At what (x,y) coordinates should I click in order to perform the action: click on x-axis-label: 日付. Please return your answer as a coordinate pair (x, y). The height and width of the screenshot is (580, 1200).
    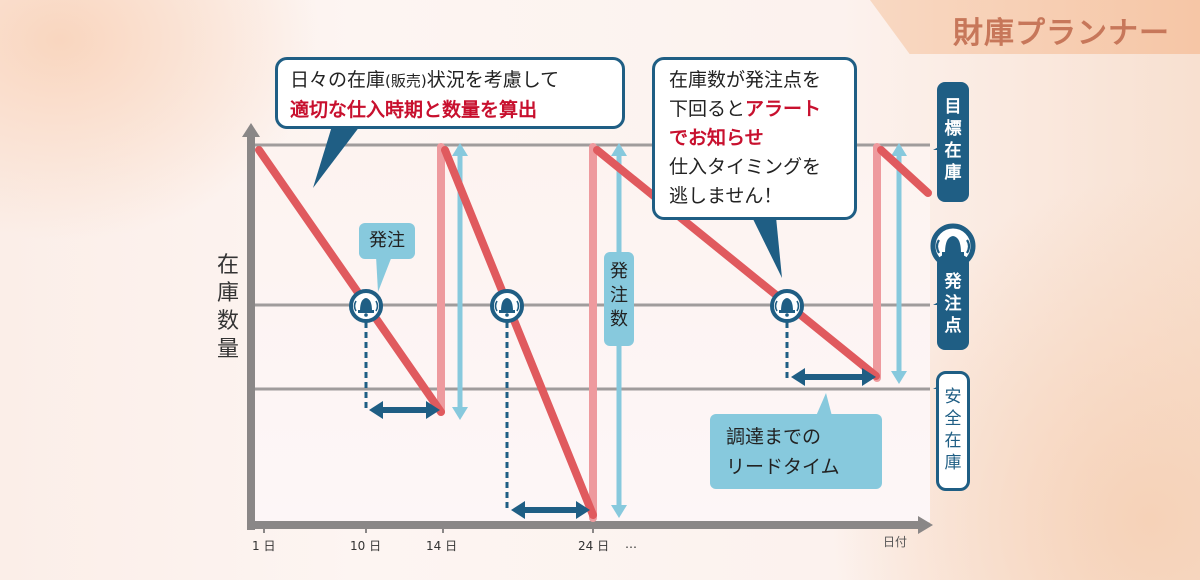
    Looking at the image, I should click on (895, 542).